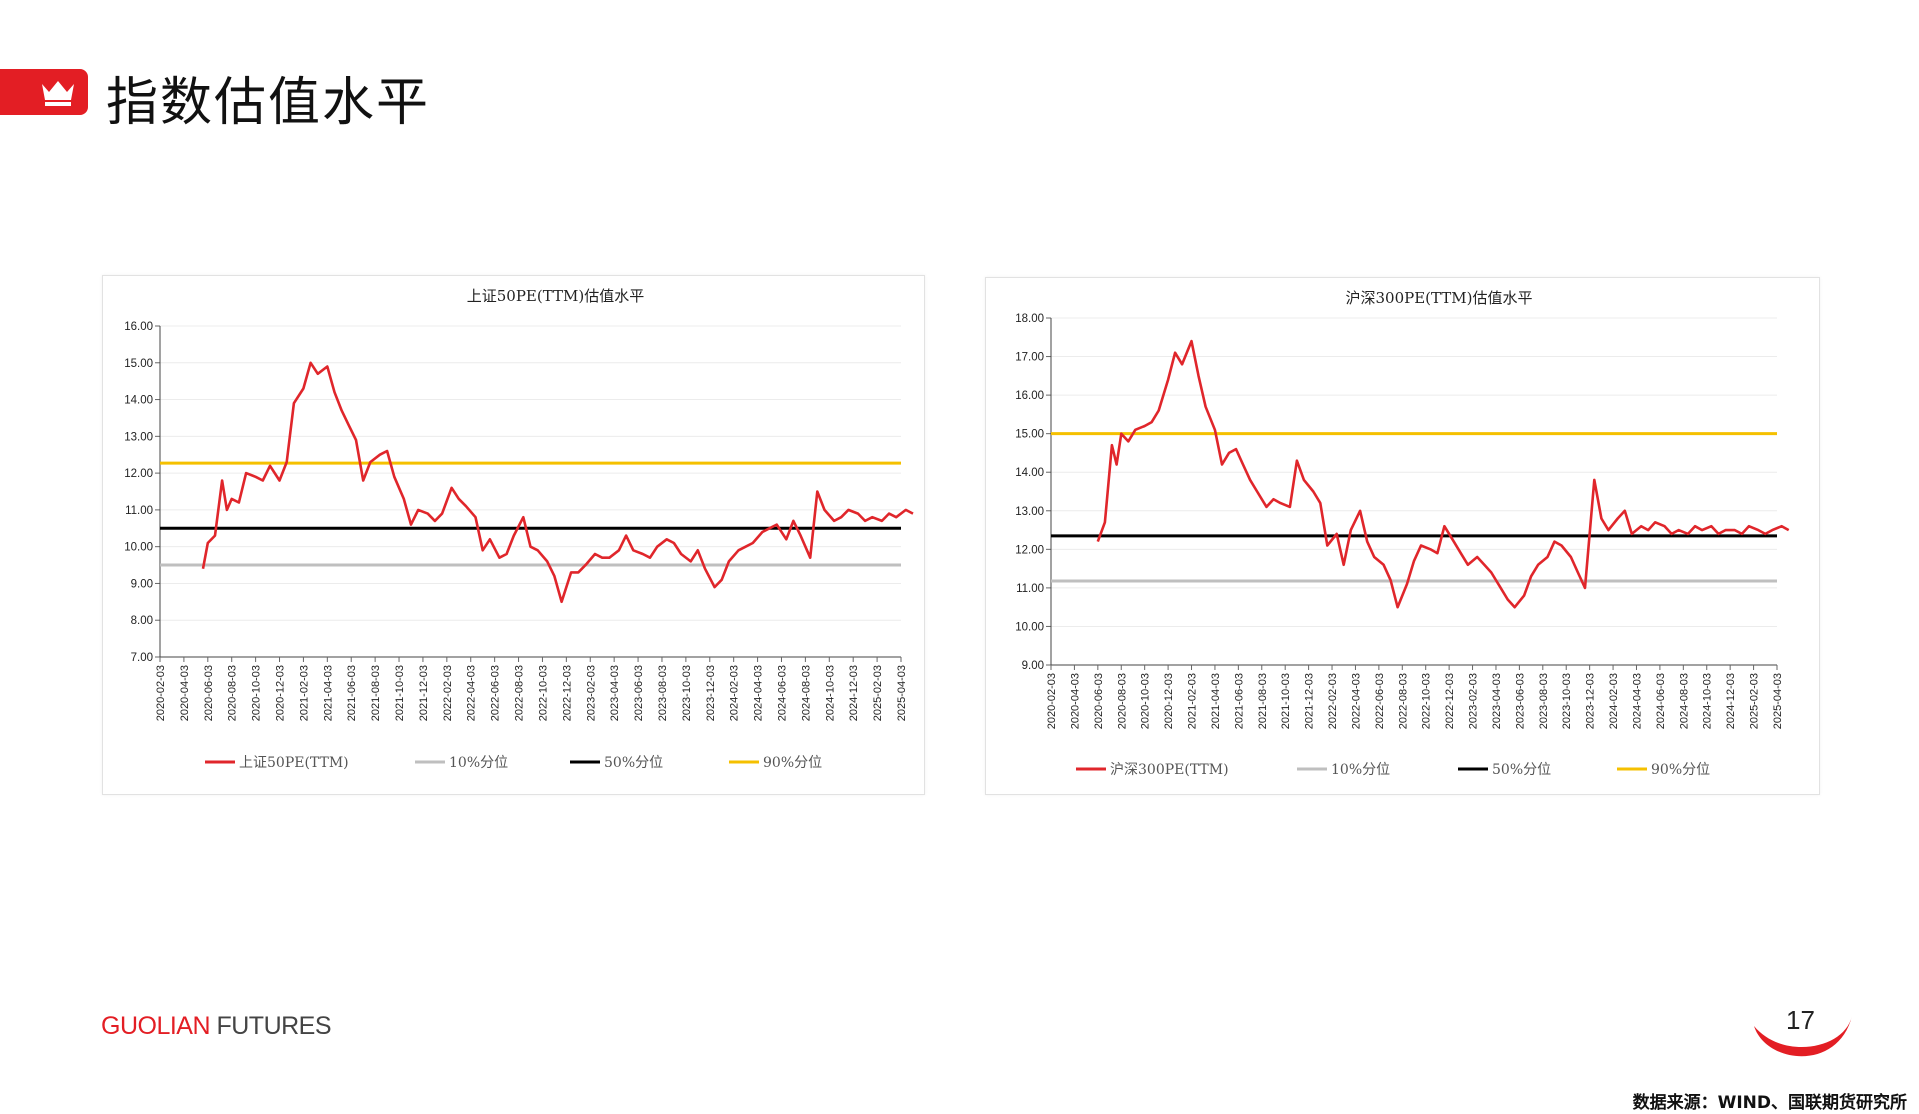 Image resolution: width=1919 pixels, height=1114 pixels. I want to click on y-tick-label: 16.00, so click(1029, 396).